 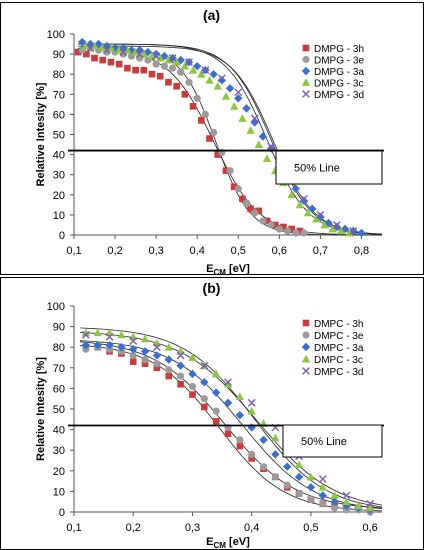 What do you see at coordinates (56, 307) in the screenshot?
I see `y-tick-label: 100` at bounding box center [56, 307].